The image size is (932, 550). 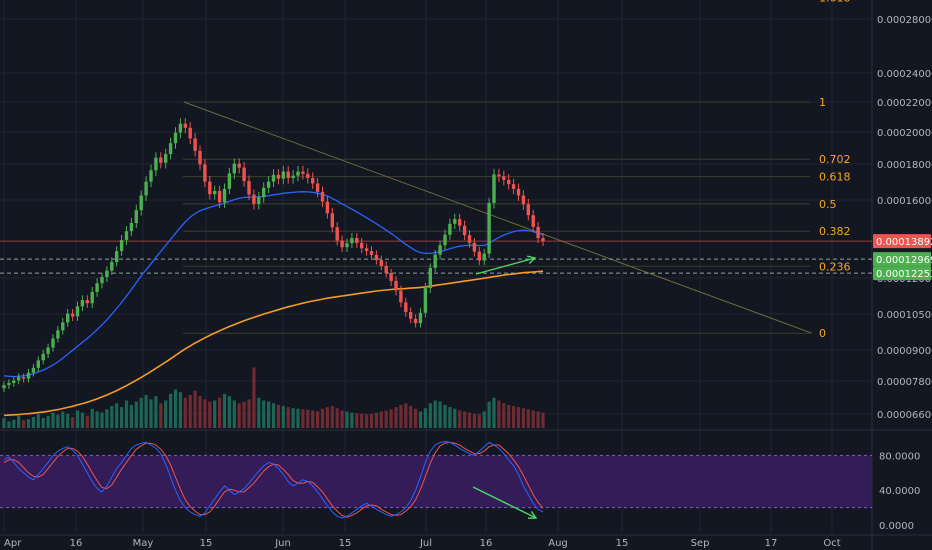 What do you see at coordinates (904, 74) in the screenshot?
I see `price-tick-label: 0.00024000` at bounding box center [904, 74].